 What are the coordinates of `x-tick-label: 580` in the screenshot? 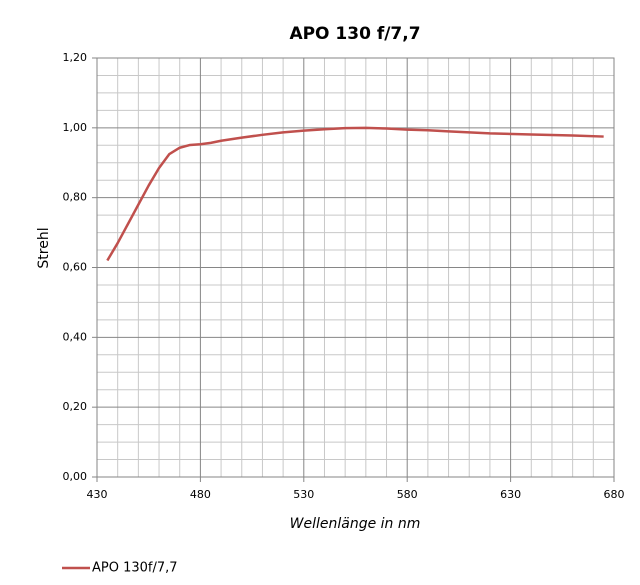 It's located at (407, 494).